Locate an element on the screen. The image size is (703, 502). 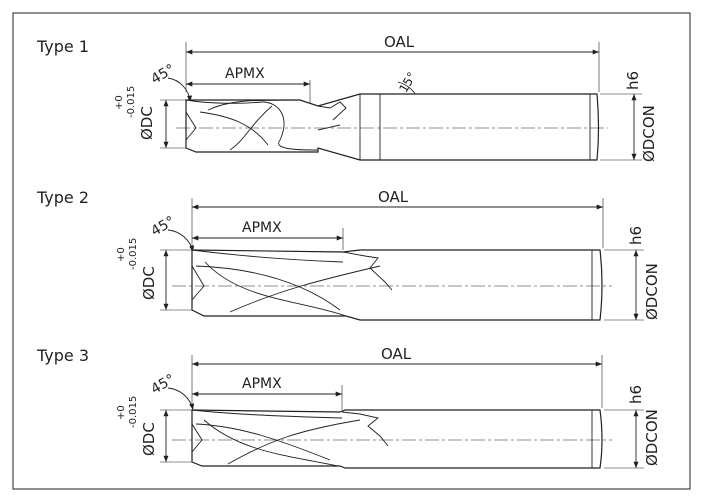
type-2-tolerance-upper: +0 is located at coordinates (121, 254).